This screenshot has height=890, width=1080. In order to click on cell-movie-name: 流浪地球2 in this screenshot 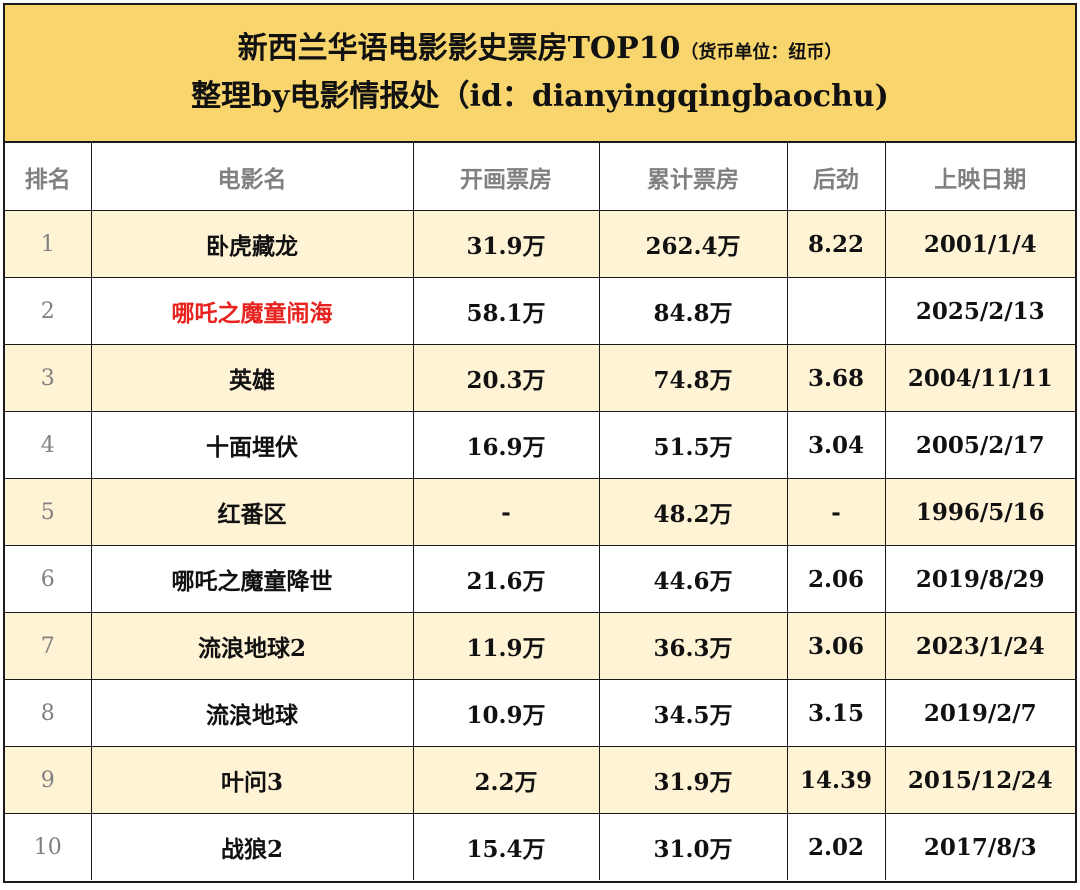, I will do `click(252, 646)`.